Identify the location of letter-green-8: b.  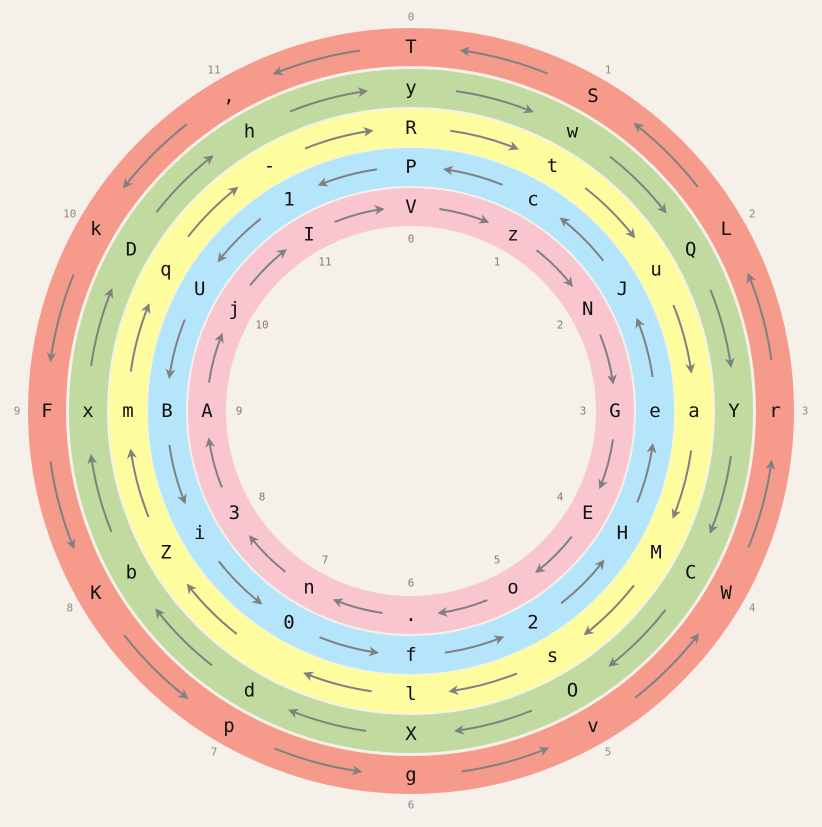
(131, 573).